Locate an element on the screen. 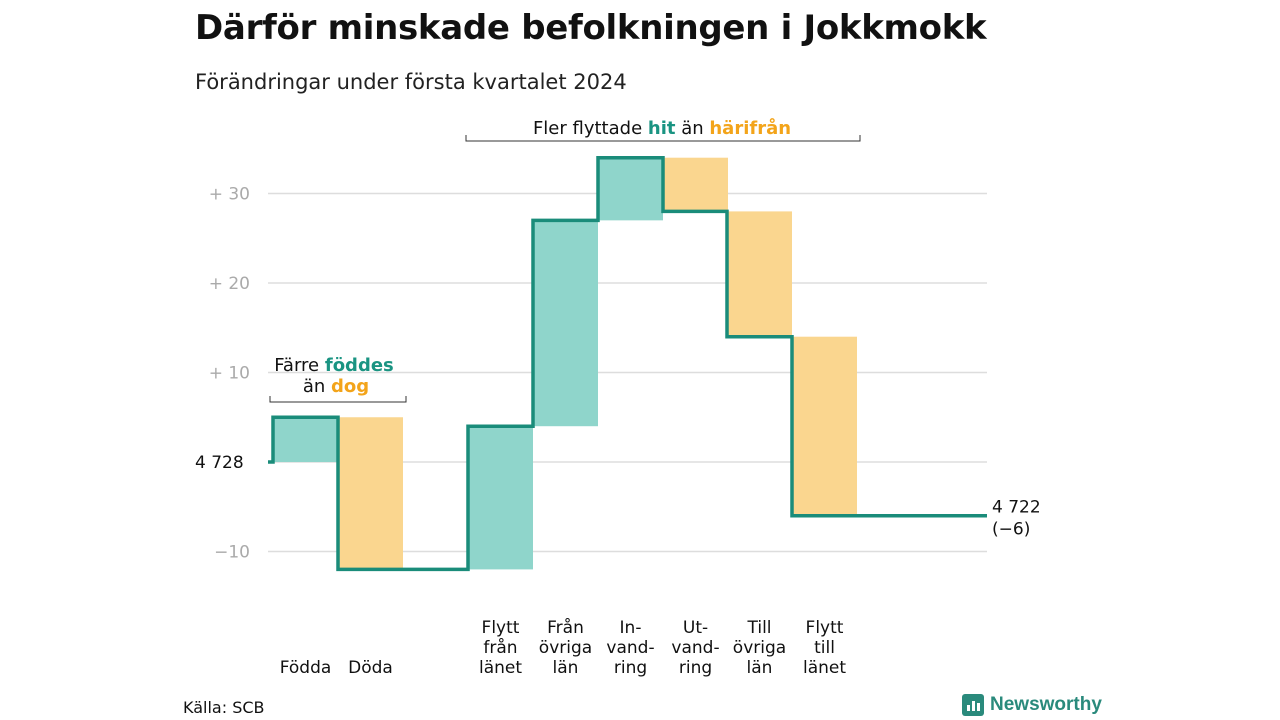  source-note: Källa: SCB is located at coordinates (224, 707).